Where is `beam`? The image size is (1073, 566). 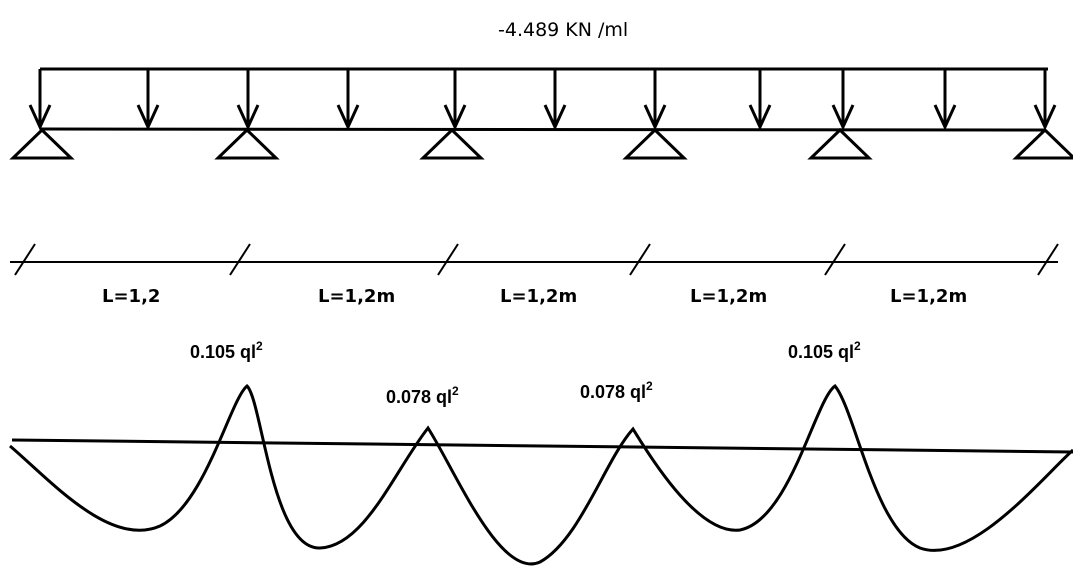
beam is located at coordinates (542, 129).